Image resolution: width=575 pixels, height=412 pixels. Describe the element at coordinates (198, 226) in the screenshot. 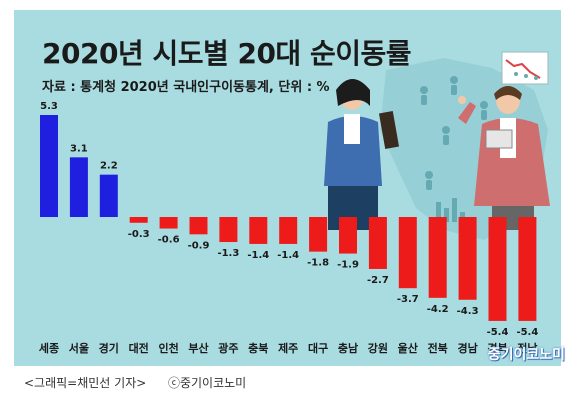

I see `bar-부산` at that location.